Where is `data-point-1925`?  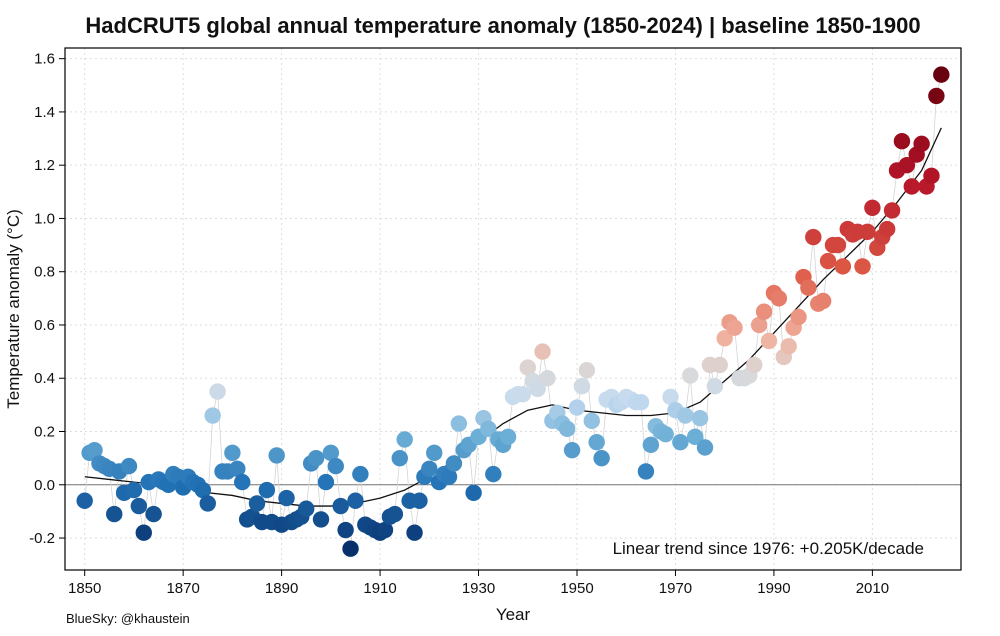
data-point-1925 is located at coordinates (454, 463).